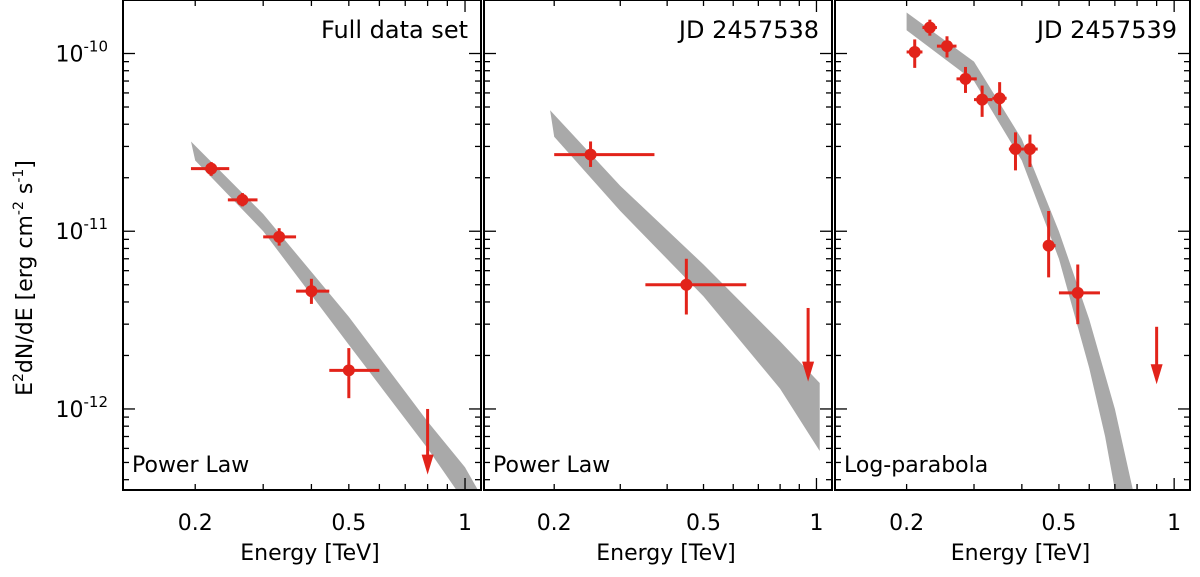 The image size is (1200, 577). What do you see at coordinates (748, 30) in the screenshot?
I see `panel-title: JD 2457538` at bounding box center [748, 30].